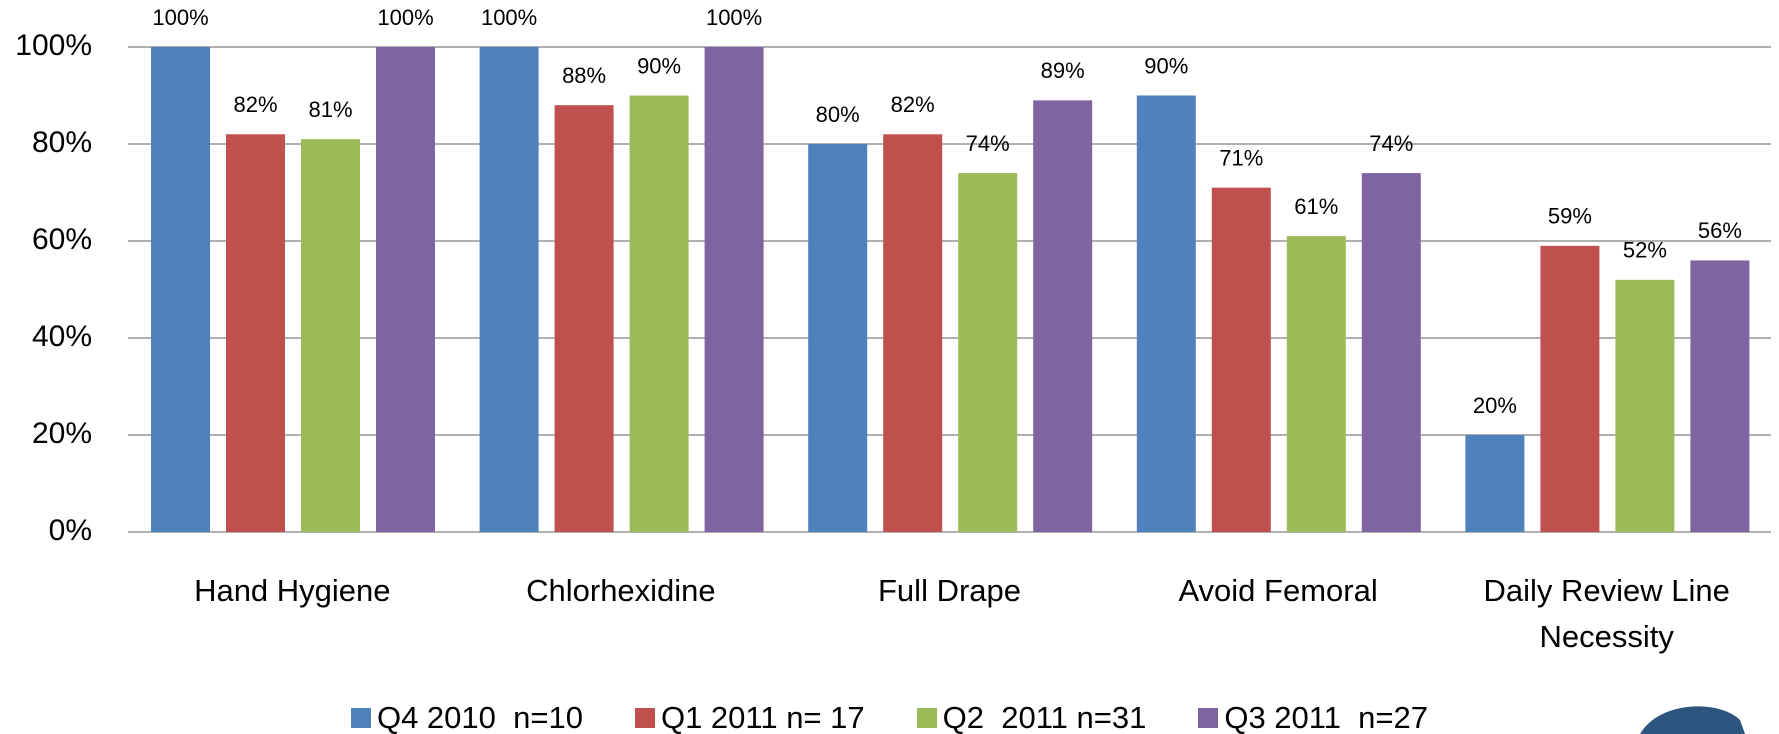  I want to click on legend-item: Q2 2011 n=31, so click(1031, 717).